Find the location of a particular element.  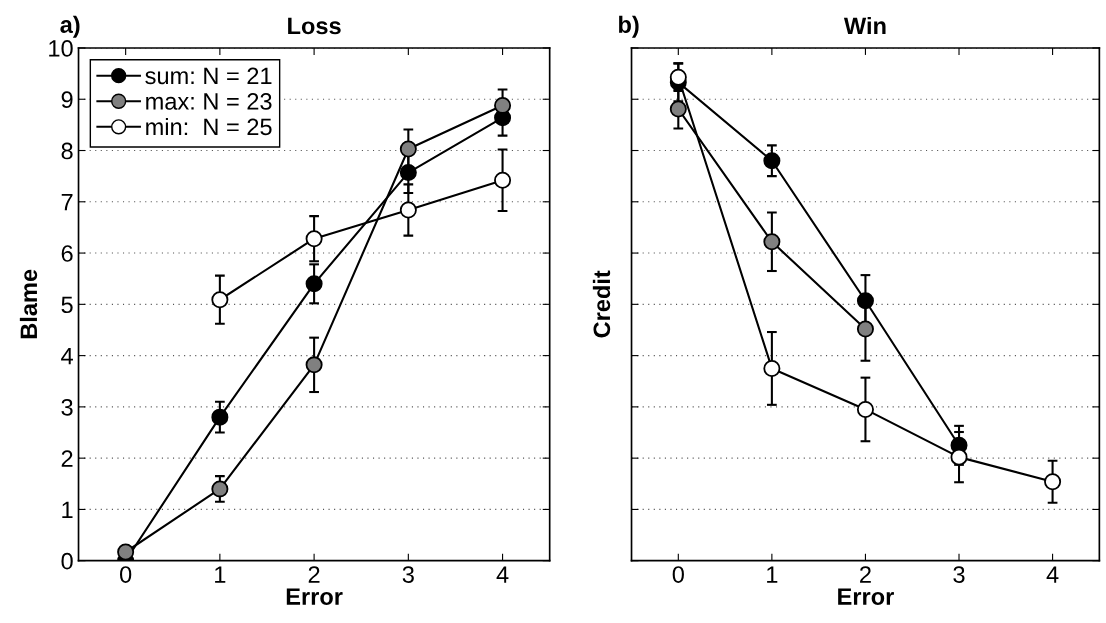

text: a) is located at coordinates (70, 26).